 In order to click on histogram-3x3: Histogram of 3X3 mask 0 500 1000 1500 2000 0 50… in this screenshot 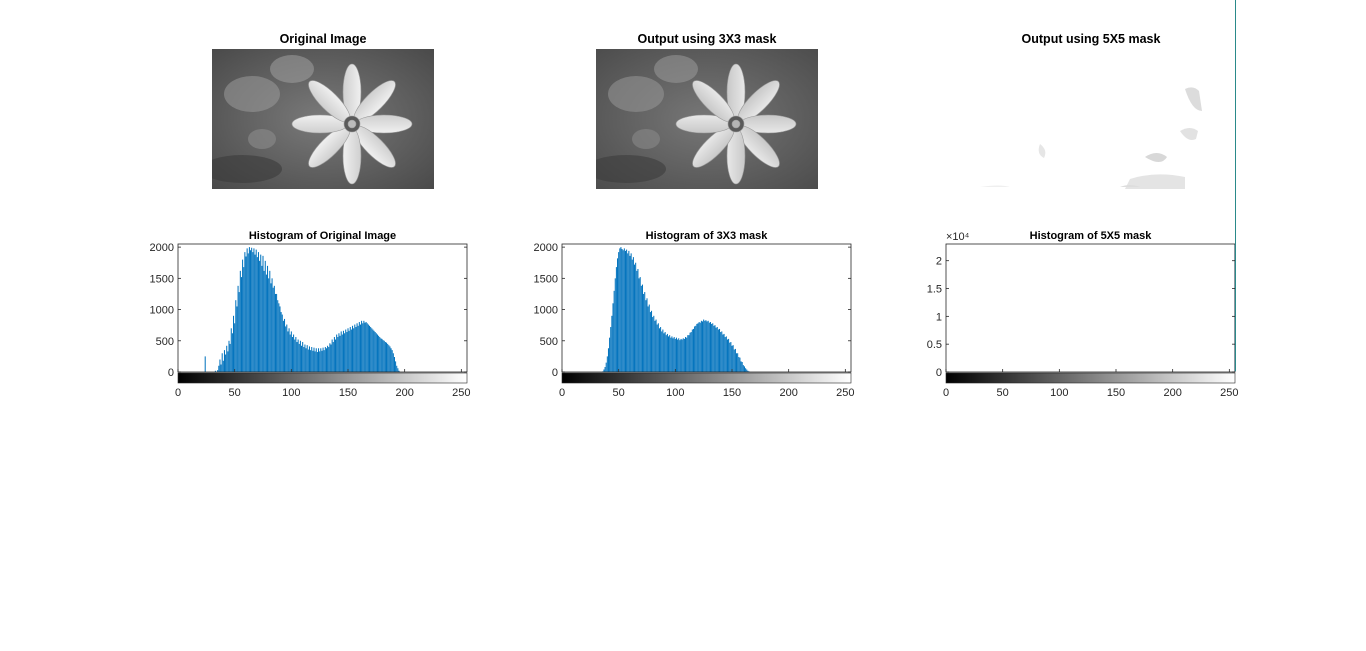, I will do `click(694, 314)`.